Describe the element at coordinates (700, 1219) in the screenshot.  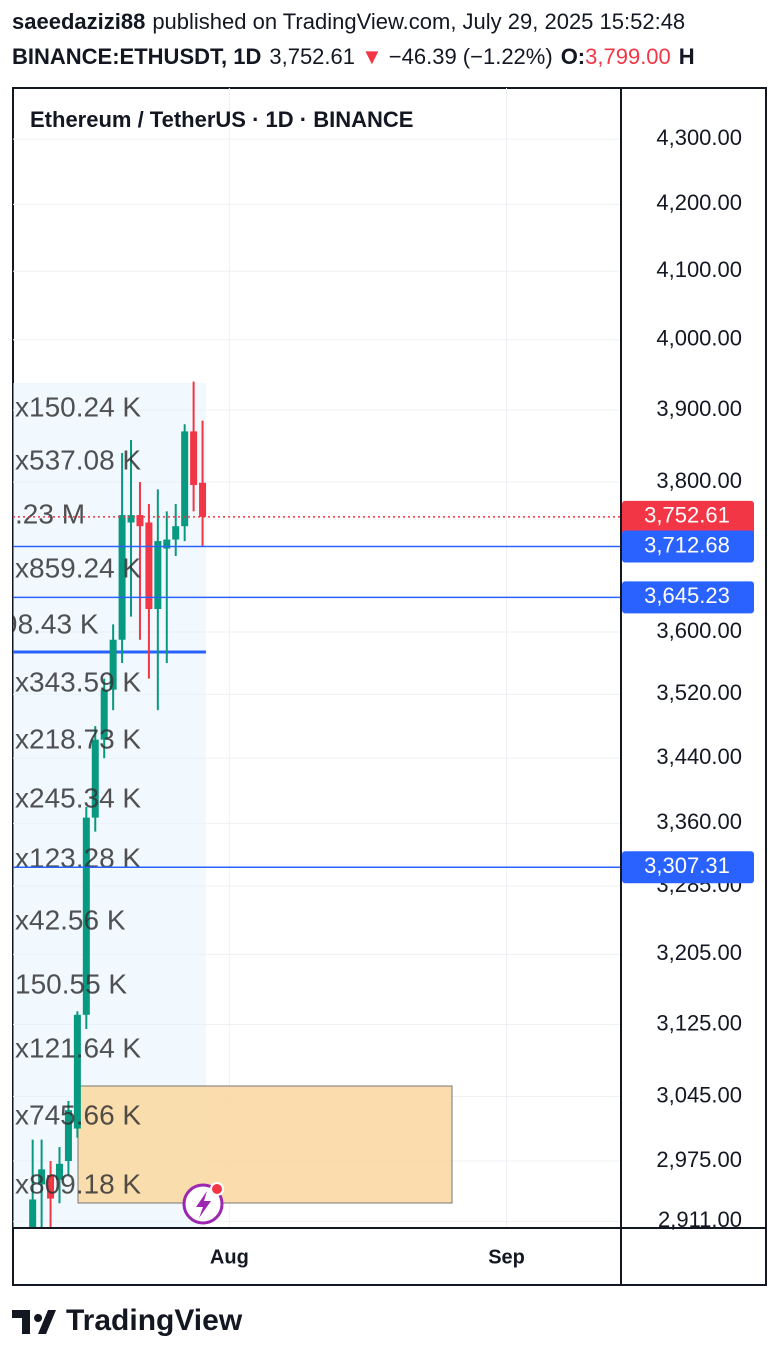
I see `y-tick-label: 2,911.00` at that location.